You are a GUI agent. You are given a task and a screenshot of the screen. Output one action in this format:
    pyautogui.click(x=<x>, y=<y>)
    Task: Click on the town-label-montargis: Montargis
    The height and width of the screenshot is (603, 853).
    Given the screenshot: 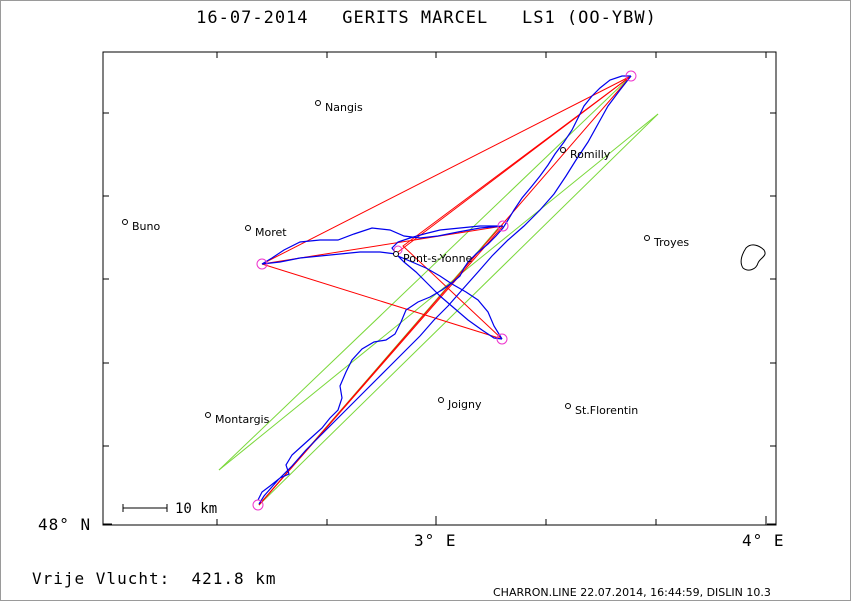 What is the action you would take?
    pyautogui.click(x=242, y=419)
    